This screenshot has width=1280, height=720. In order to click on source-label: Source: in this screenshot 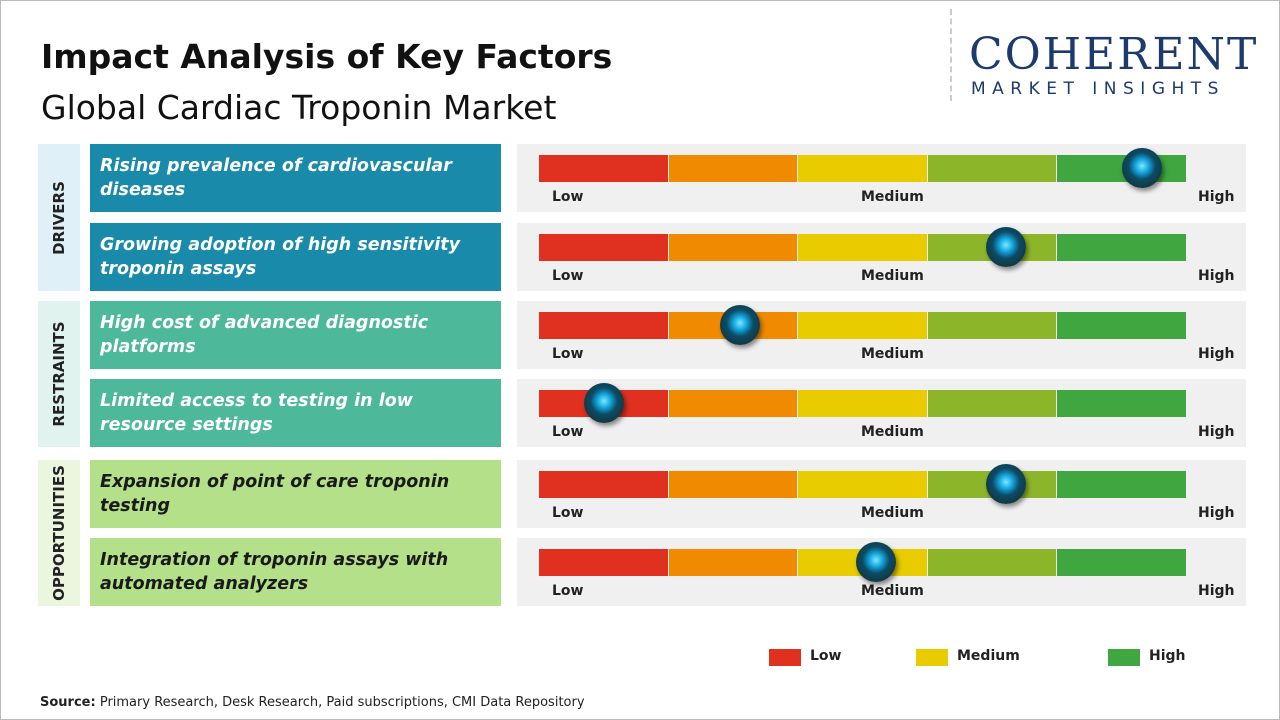, I will do `click(68, 702)`.